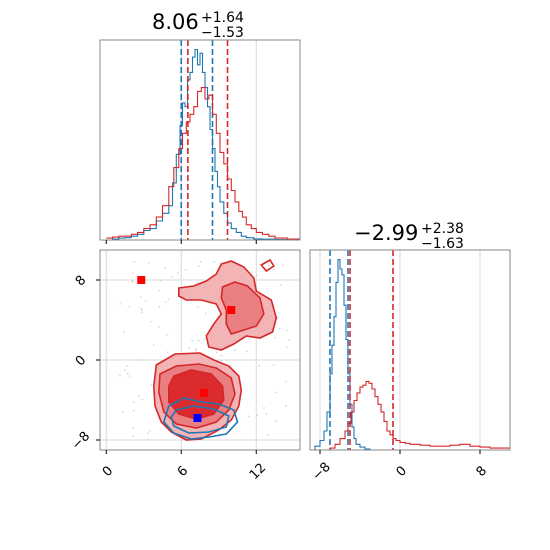 The image size is (550, 550). I want to click on red-contour-islet, so click(267, 265).